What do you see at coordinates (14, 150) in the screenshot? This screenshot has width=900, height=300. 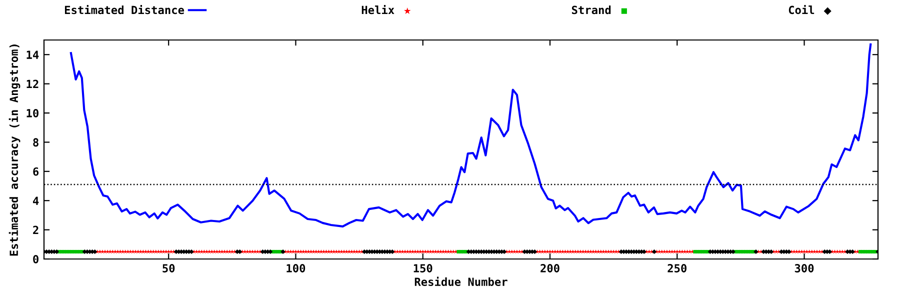 I see `y-axis-title: Estimated accuracy (in Angstrom)` at bounding box center [14, 150].